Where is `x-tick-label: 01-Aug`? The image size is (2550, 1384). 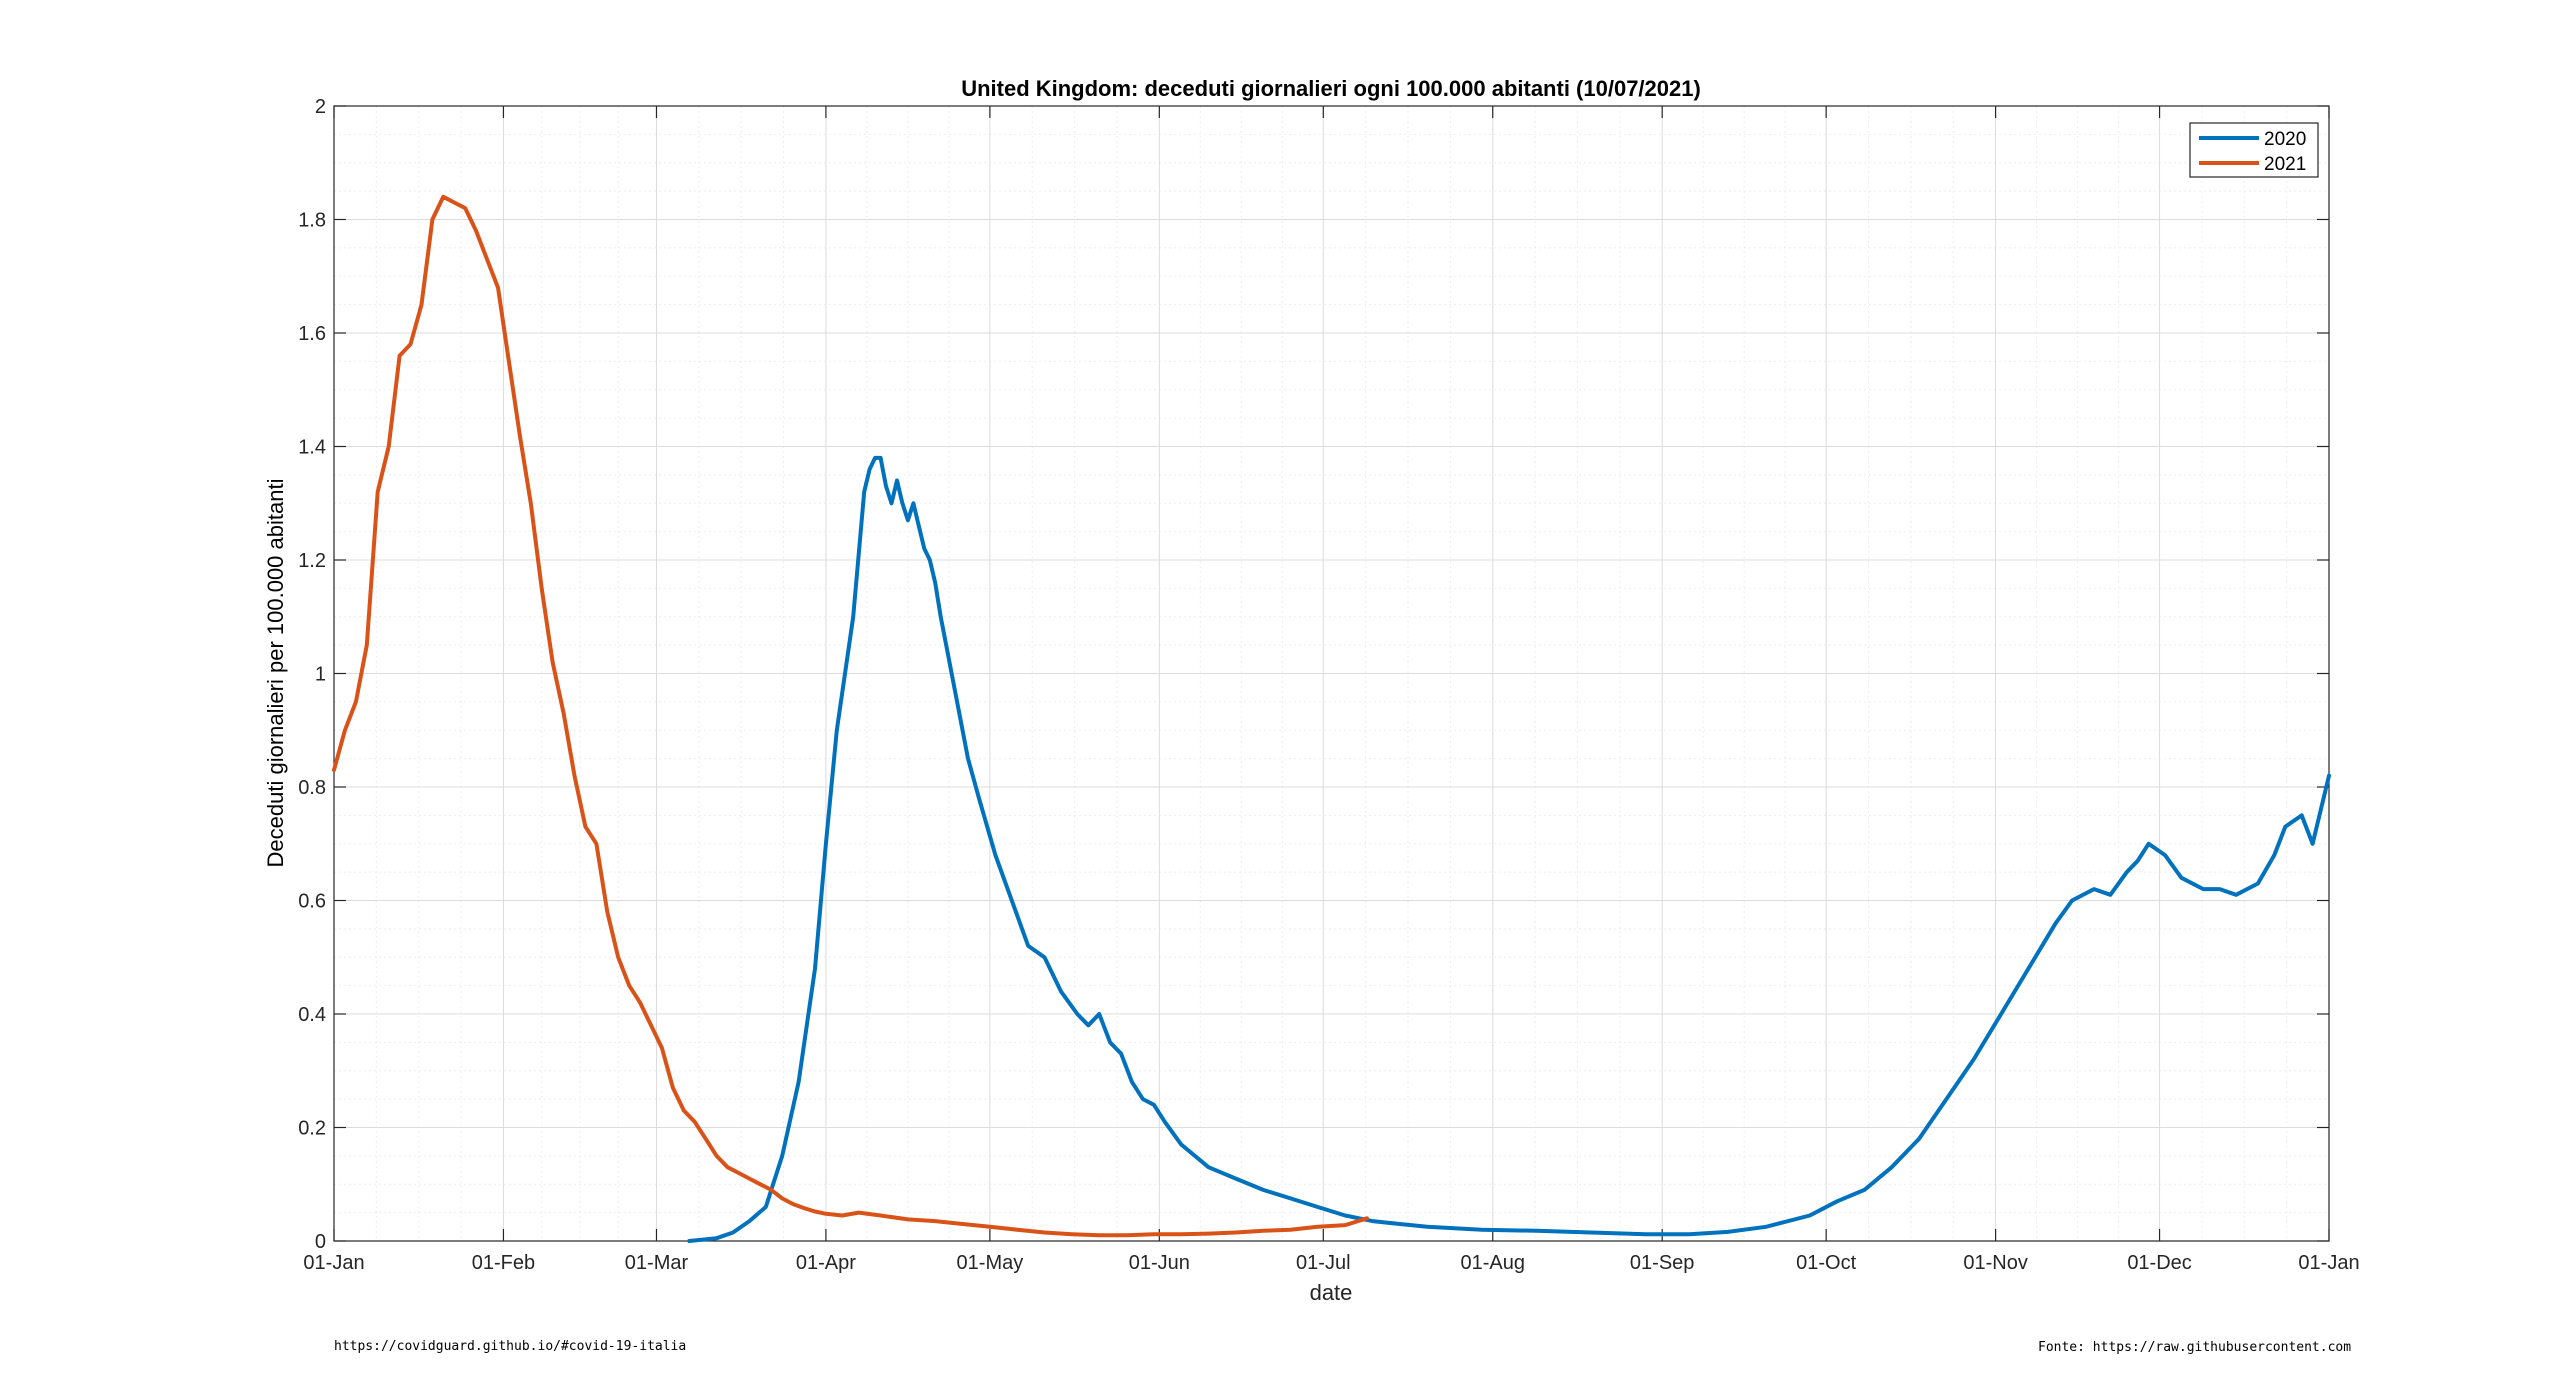
x-tick-label: 01-Aug is located at coordinates (1492, 1263).